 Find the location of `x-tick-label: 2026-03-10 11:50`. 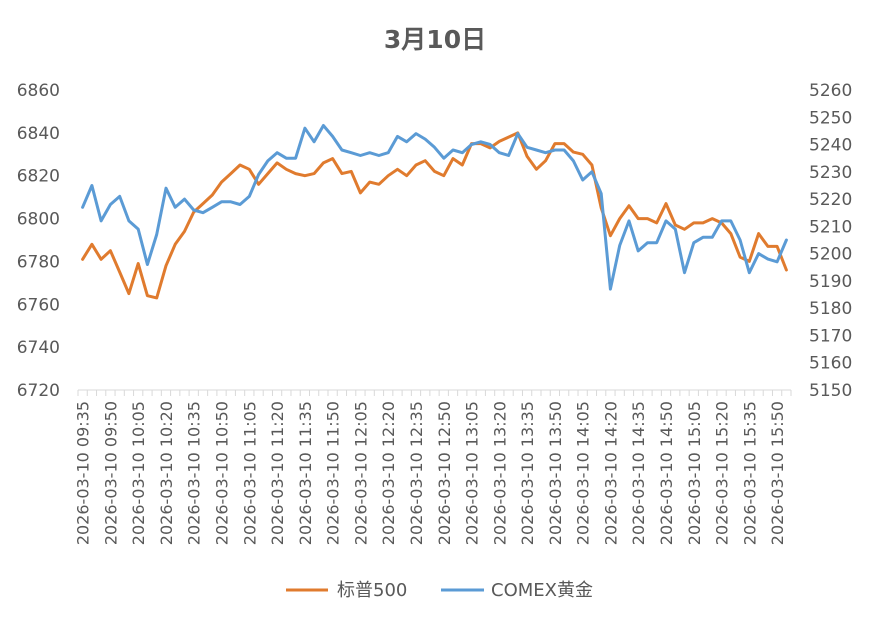

x-tick-label: 2026-03-10 11:50 is located at coordinates (333, 473).